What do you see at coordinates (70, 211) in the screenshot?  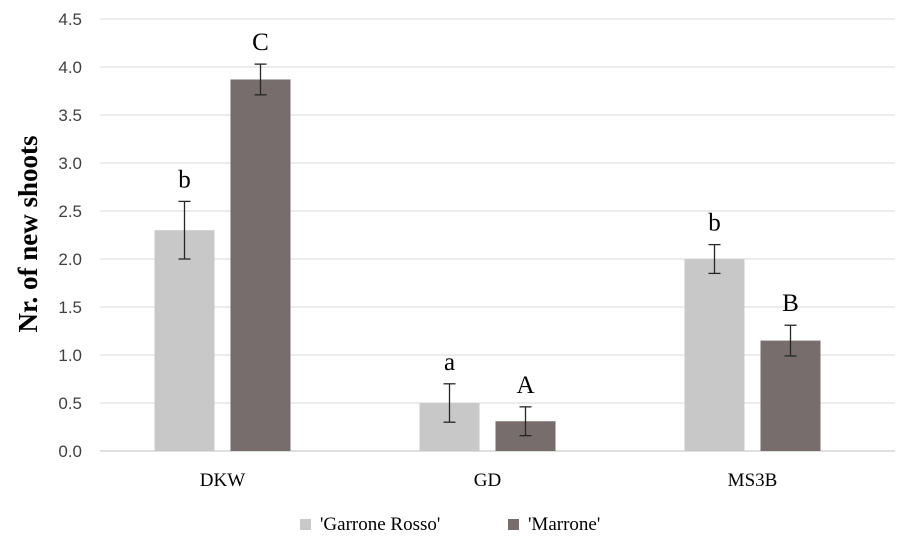 I see `y-tick-label: 2.5` at bounding box center [70, 211].